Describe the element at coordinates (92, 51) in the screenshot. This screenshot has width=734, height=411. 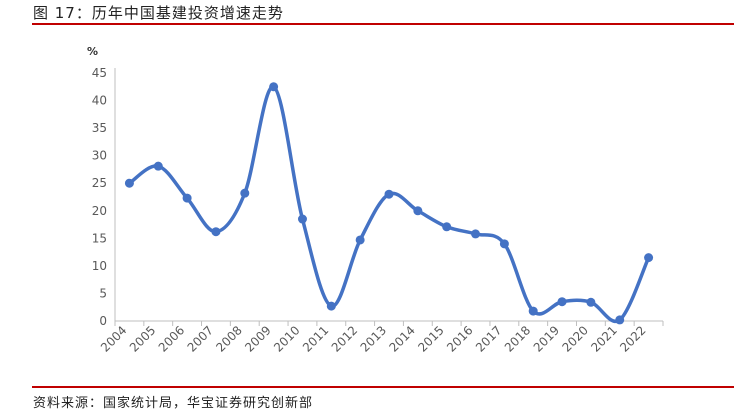
I see `y-unit-label: %` at that location.